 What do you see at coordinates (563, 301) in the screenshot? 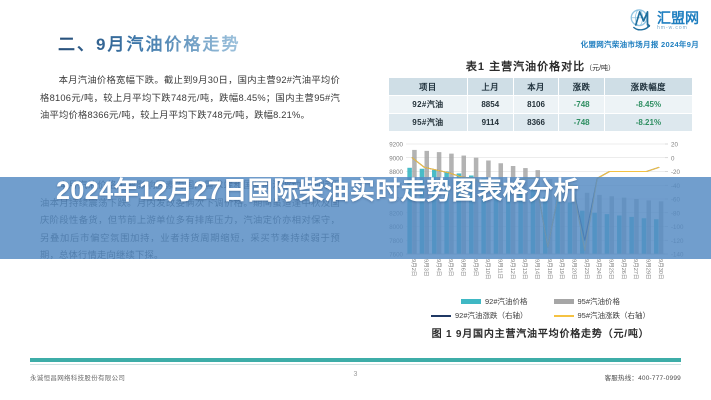
I see `legend-swatch-95-price` at bounding box center [563, 301].